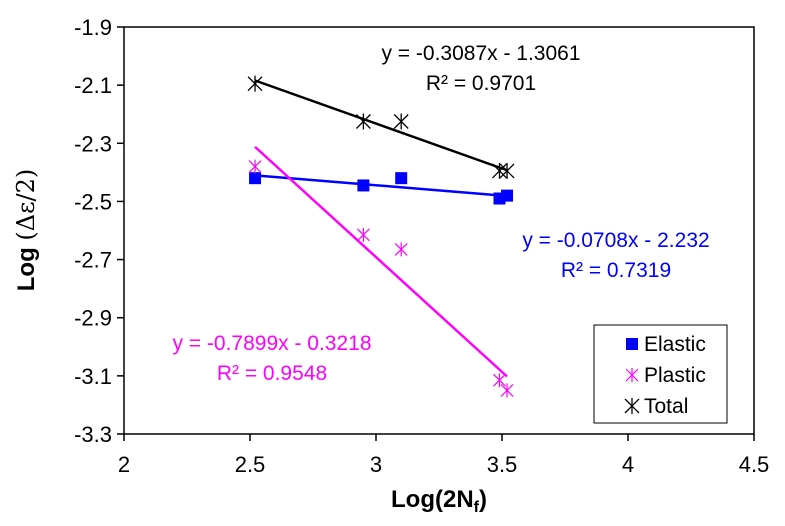  What do you see at coordinates (272, 373) in the screenshot?
I see `annotation-plastic-r2: R² = 0.9548` at bounding box center [272, 373].